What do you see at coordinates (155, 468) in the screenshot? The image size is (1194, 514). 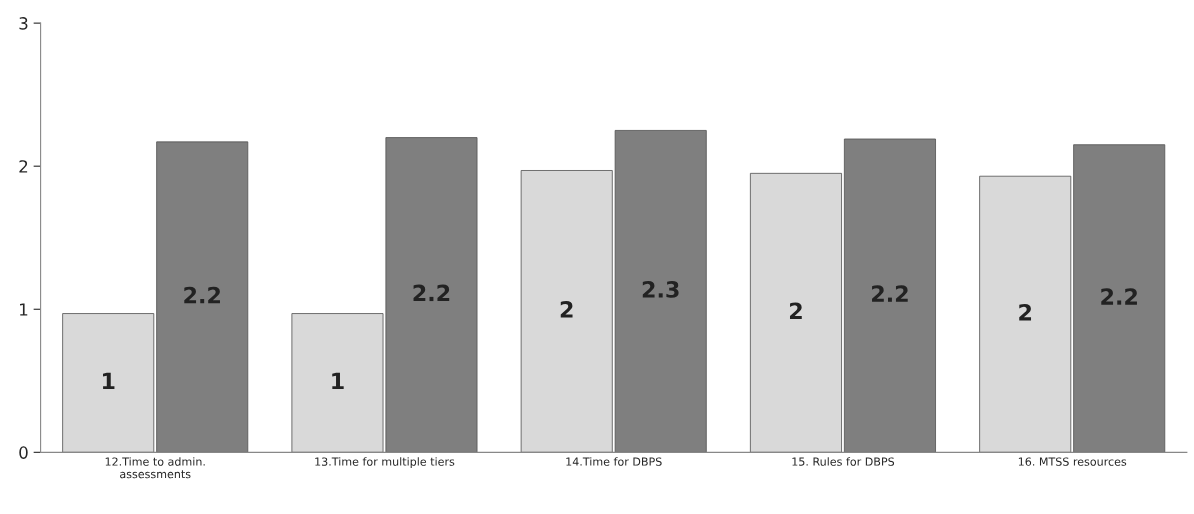 I see `x-tick-label: 12.Time to admin. assessments` at bounding box center [155, 468].